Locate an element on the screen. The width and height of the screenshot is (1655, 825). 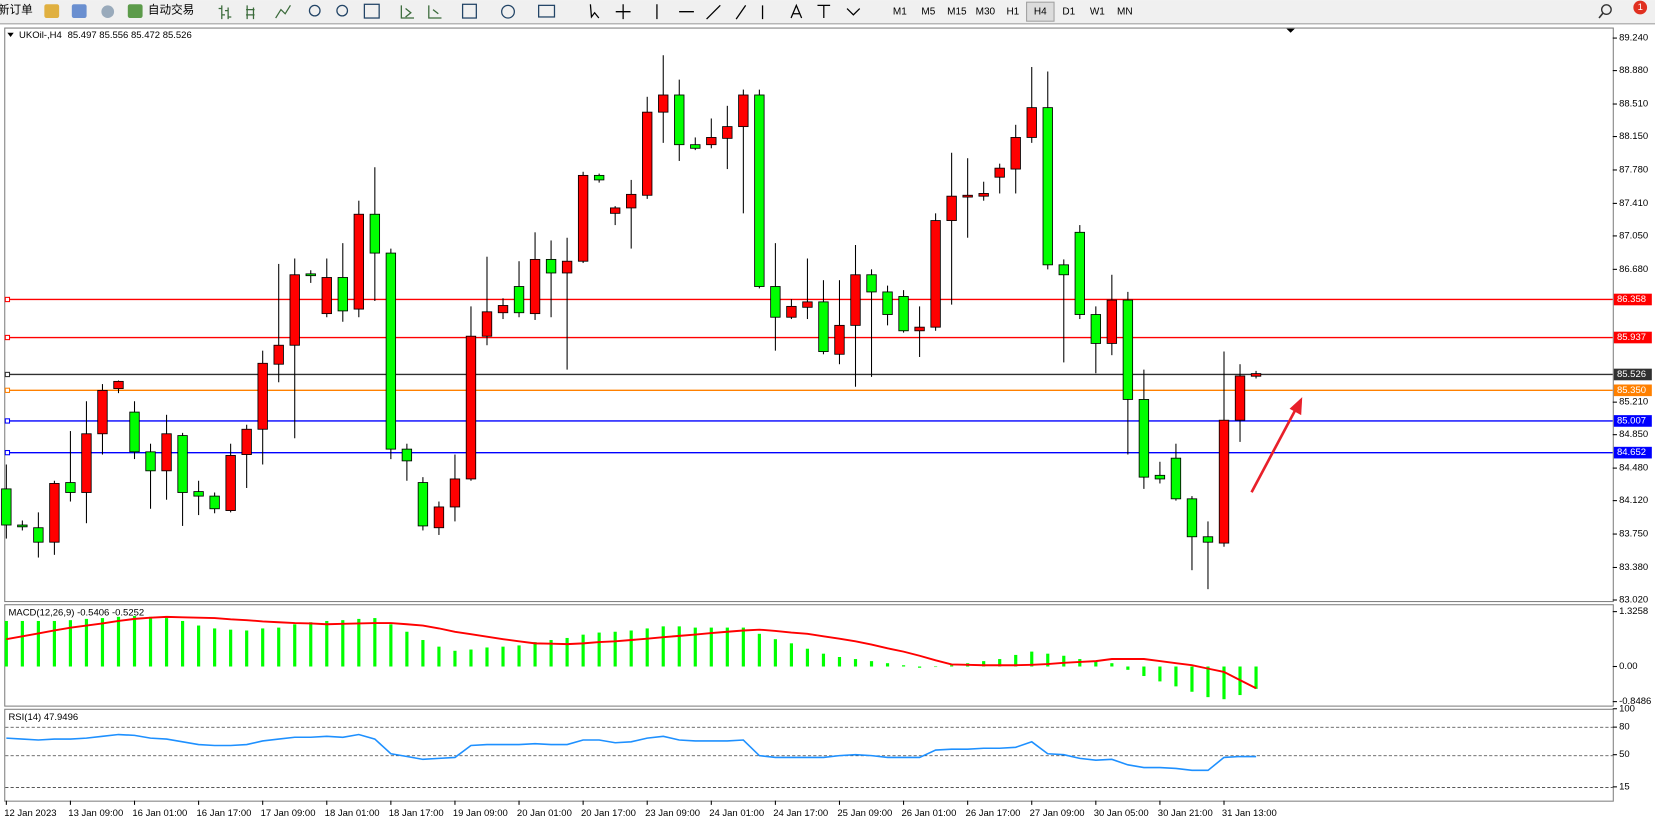
macd-title: MACD(12,26,9) -0.5406 -0.5252 is located at coordinates (76, 612).